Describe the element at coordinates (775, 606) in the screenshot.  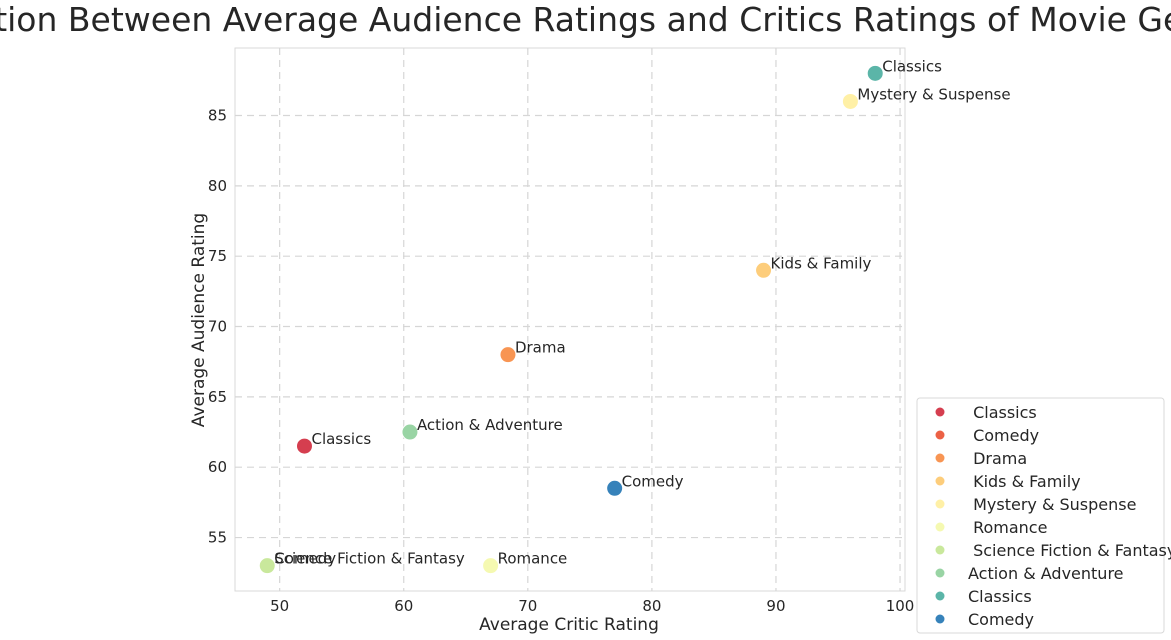
I see `x-tick-label: 90` at that location.